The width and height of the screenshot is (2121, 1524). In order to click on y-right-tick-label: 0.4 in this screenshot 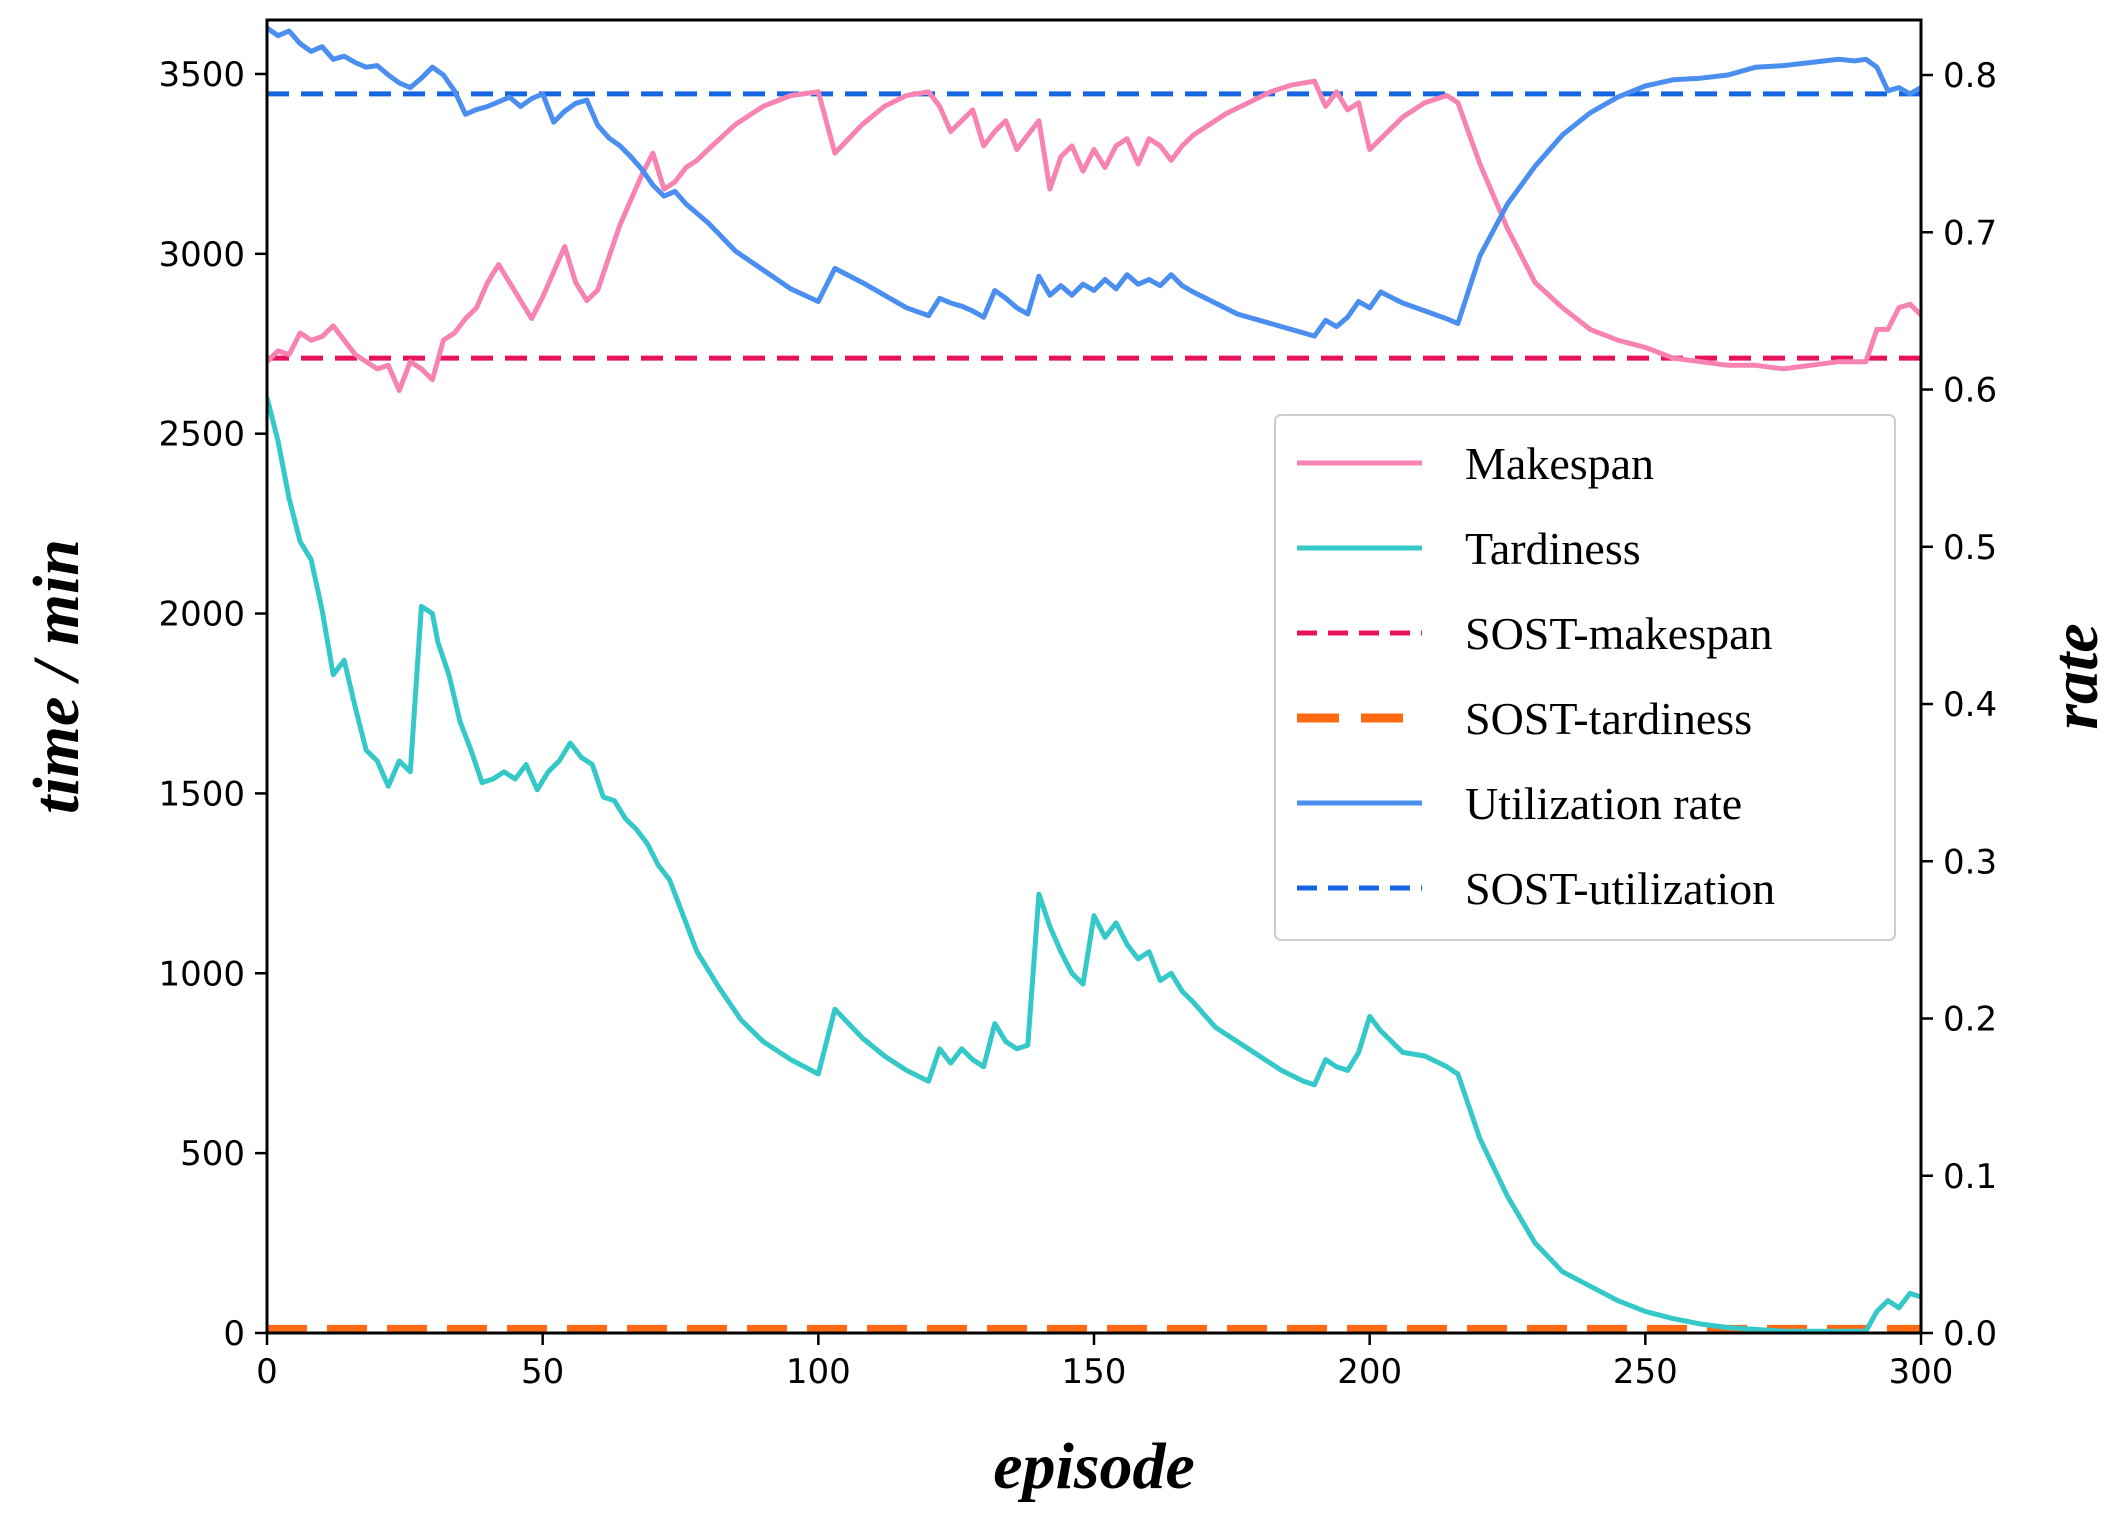, I will do `click(1970, 705)`.